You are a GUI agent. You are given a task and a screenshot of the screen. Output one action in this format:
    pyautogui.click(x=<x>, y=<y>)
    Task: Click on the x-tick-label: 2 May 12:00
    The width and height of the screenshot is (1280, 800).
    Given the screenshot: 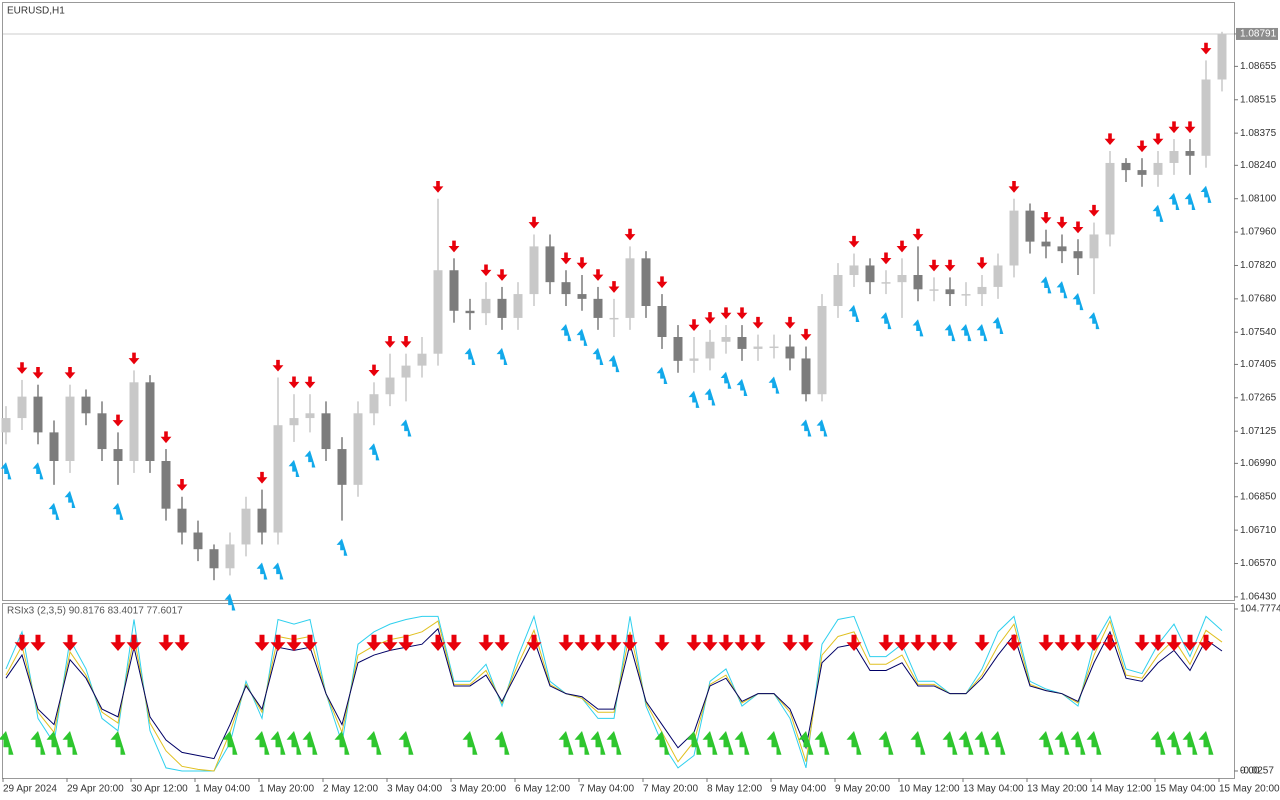 What is the action you would take?
    pyautogui.click(x=350, y=789)
    